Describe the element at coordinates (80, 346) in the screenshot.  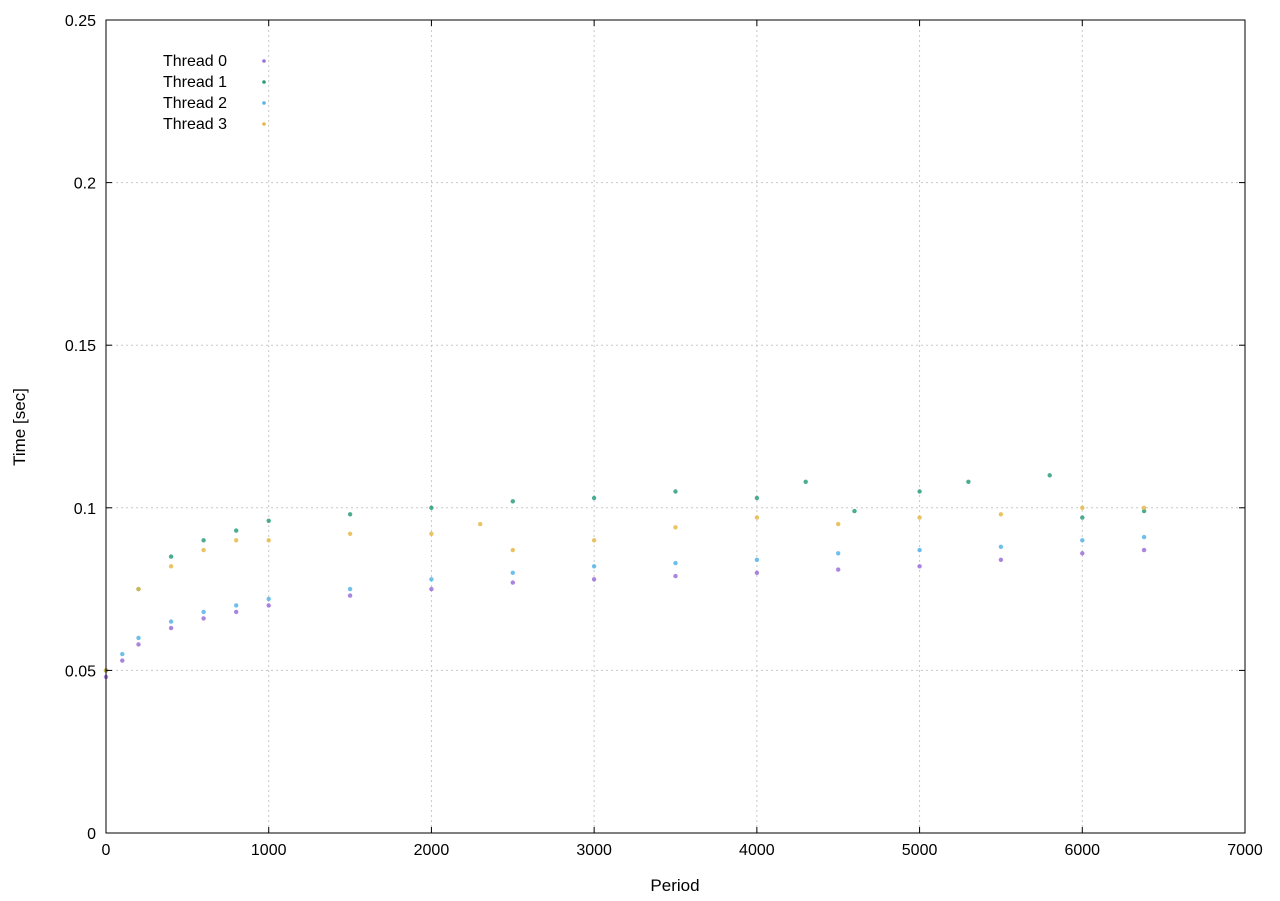
I see `y-tick-label: 0.15` at that location.